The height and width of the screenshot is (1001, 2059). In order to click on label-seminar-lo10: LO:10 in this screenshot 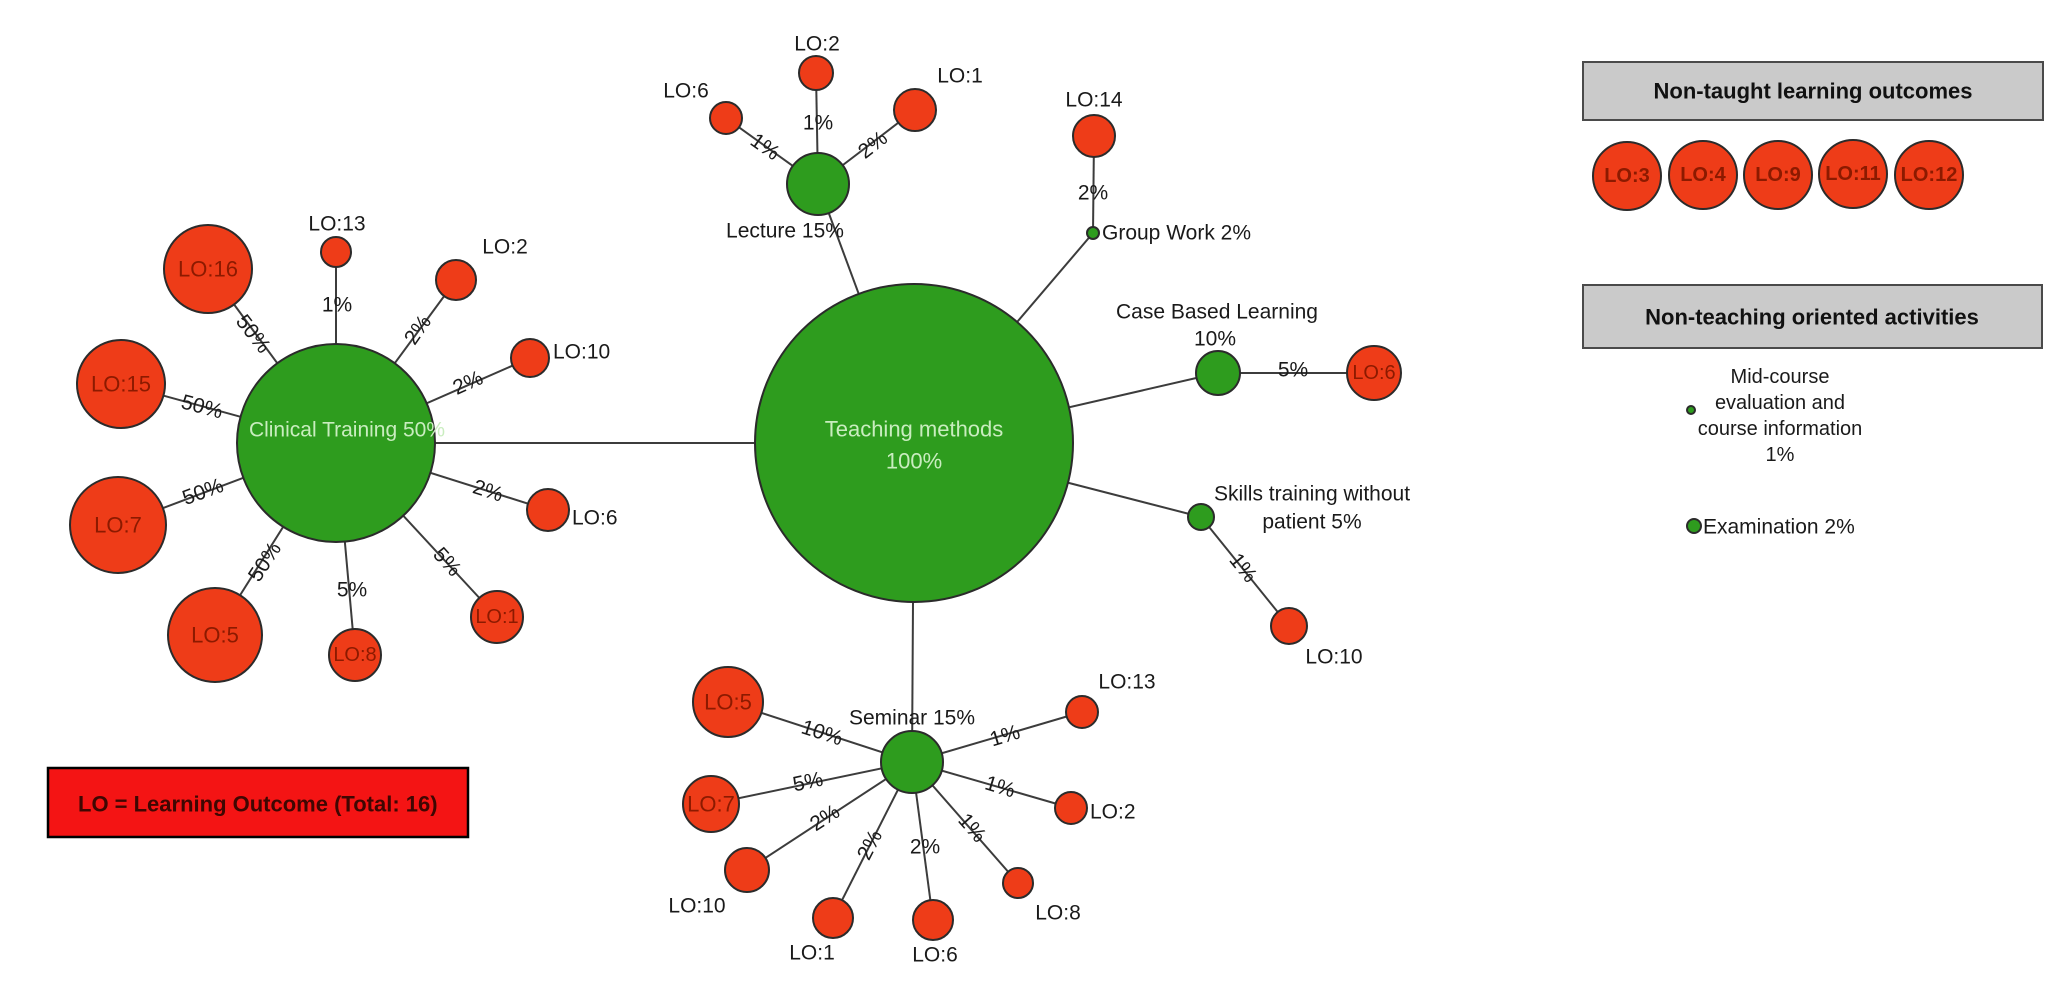, I will do `click(696, 906)`.